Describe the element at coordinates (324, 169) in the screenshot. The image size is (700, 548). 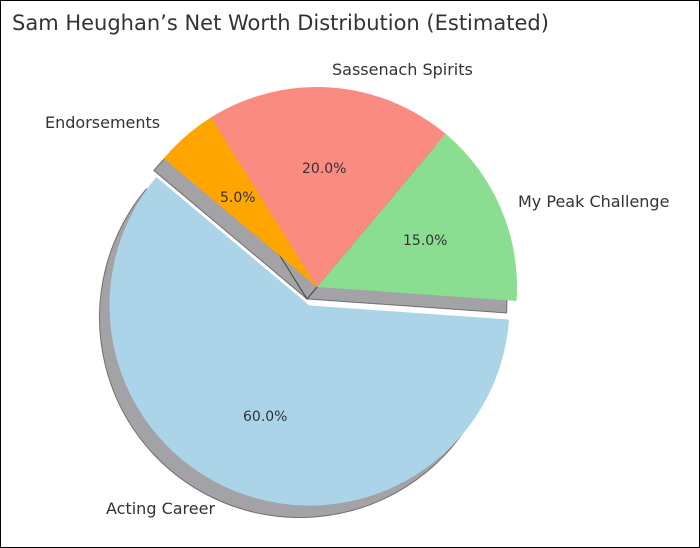
I see `slice-pct-sassenach-spirits: 20.0%` at that location.